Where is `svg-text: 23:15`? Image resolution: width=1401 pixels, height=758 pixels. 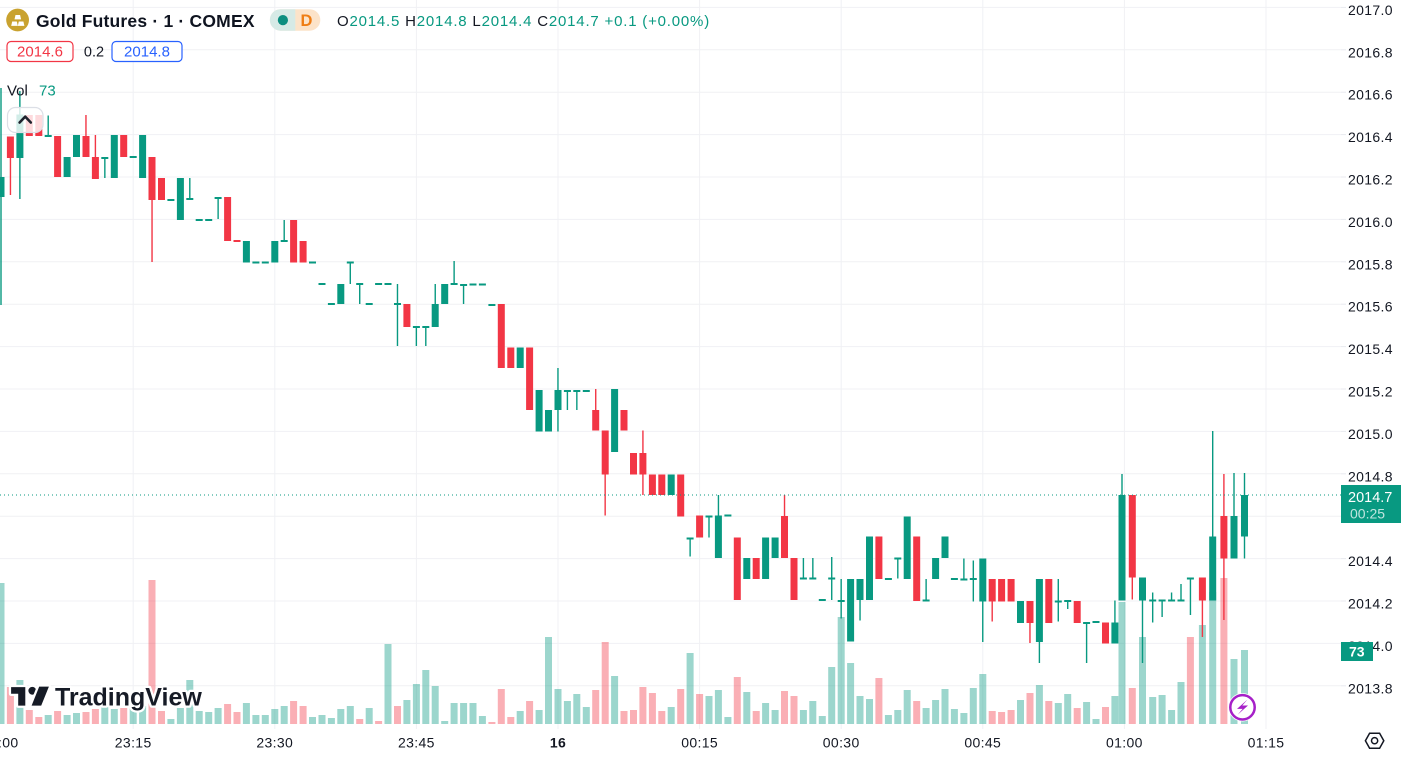
svg-text: 23:15 is located at coordinates (133, 743).